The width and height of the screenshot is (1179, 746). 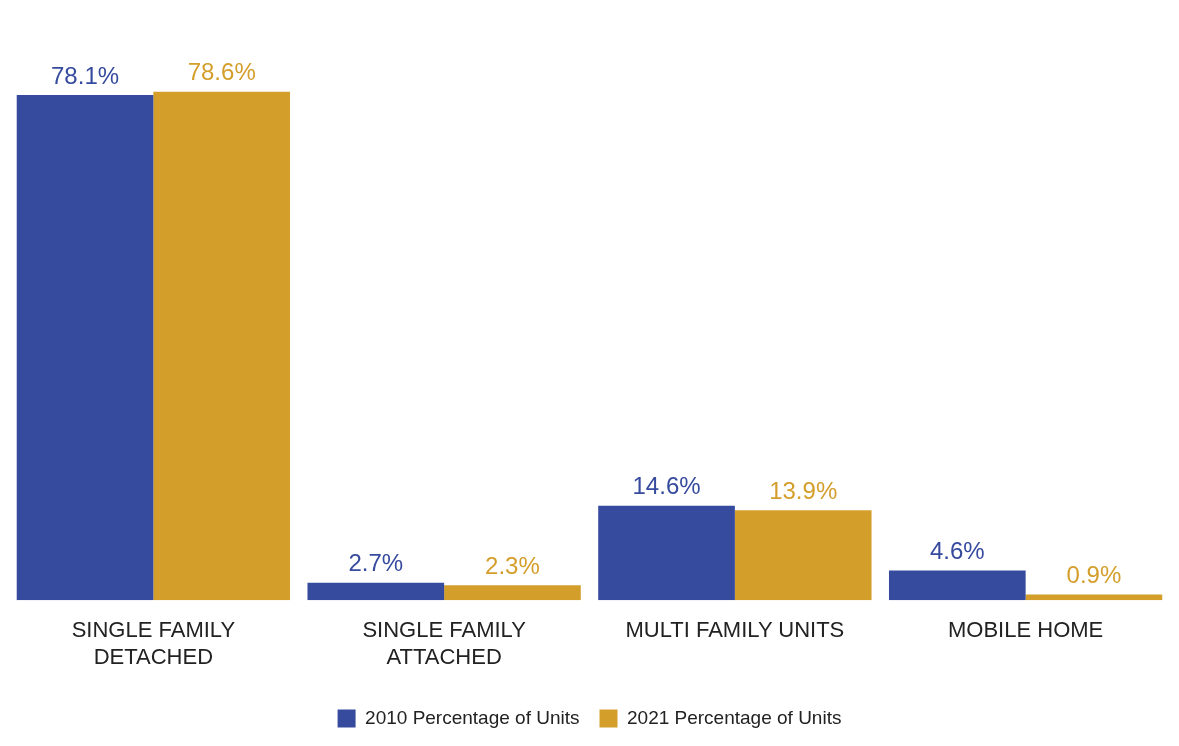 What do you see at coordinates (153, 643) in the screenshot?
I see `x-tick-label: SINGLE FAMILY DETACHED` at bounding box center [153, 643].